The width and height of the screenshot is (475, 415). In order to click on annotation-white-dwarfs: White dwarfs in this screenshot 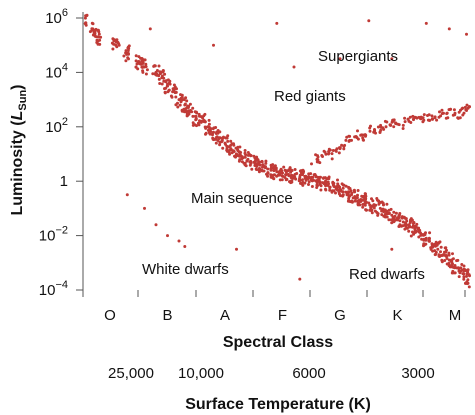, I will do `click(185, 269)`.